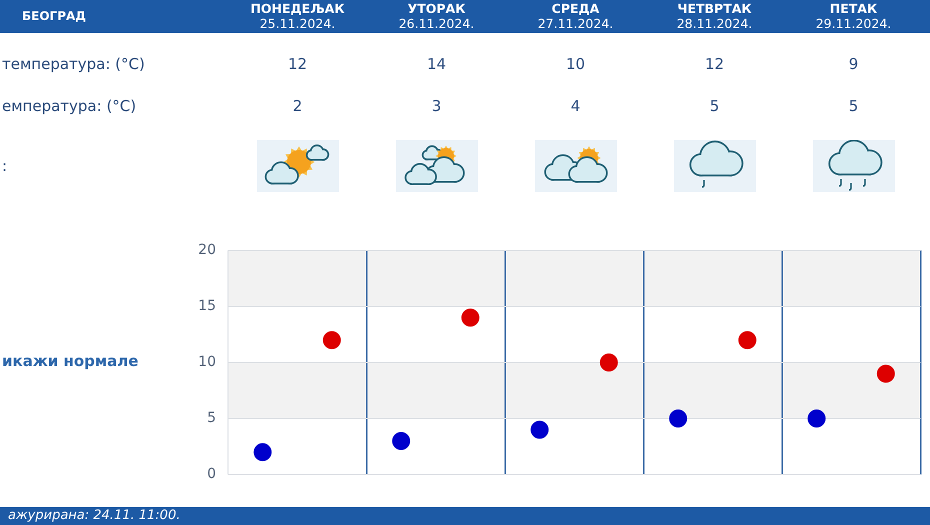 This screenshot has height=525, width=930. What do you see at coordinates (297, 16) in the screenshot?
I see `text: ПОНЕДЕЉАК 25.11.2024.` at bounding box center [297, 16].